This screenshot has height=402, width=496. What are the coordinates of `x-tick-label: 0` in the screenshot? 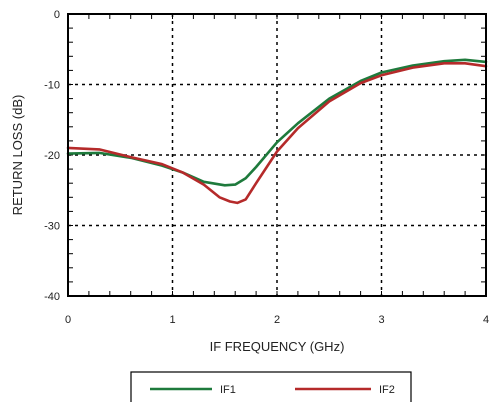 It's located at (68, 320).